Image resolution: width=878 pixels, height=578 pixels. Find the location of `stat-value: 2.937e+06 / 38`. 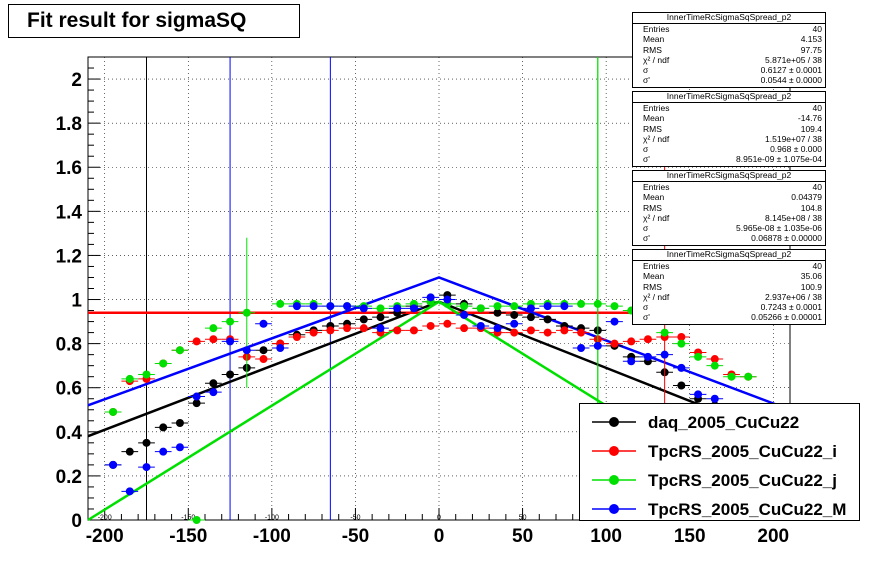

stat-value: 2.937e+06 / 38 is located at coordinates (793, 296).